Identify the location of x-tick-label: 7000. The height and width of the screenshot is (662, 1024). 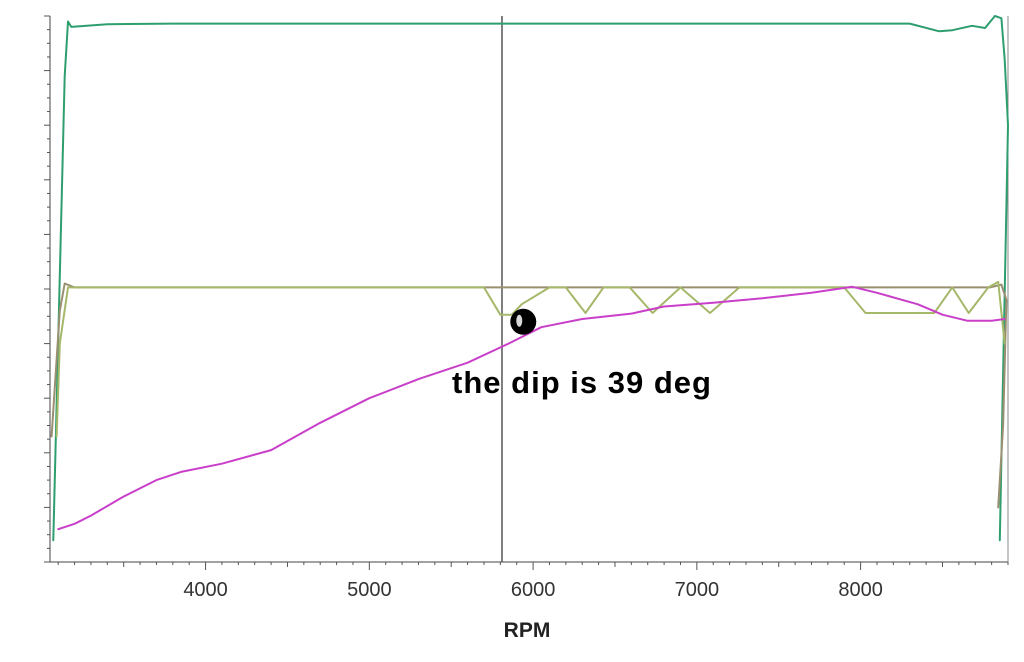
(697, 590).